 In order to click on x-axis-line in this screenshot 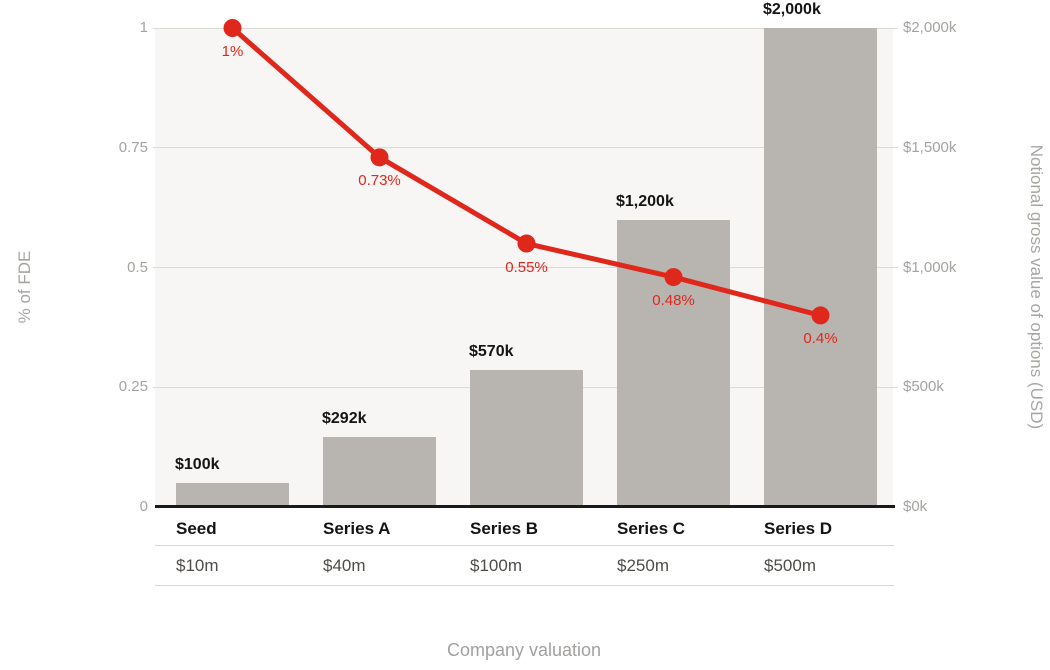, I will do `click(525, 506)`.